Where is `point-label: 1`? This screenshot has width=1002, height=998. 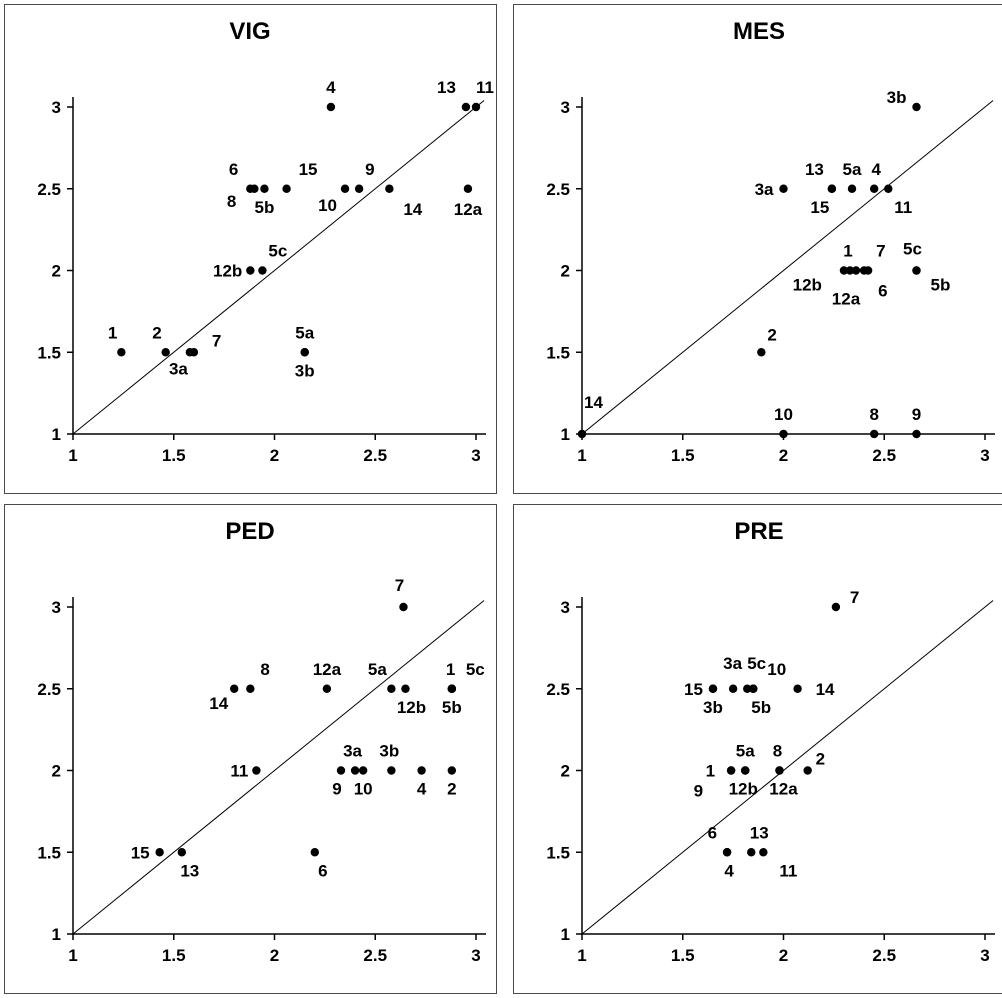
point-label: 1 is located at coordinates (847, 251).